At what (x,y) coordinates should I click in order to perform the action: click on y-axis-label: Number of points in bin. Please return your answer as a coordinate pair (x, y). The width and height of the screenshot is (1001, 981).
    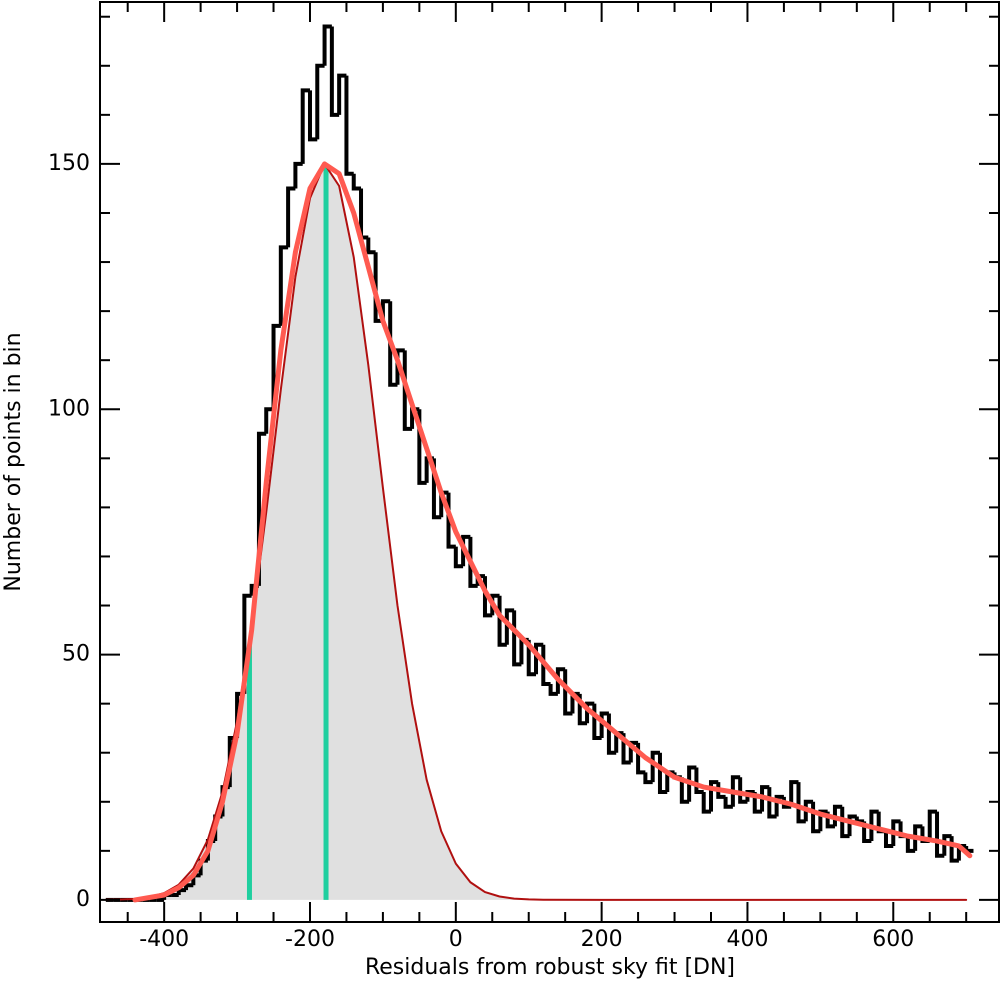
    Looking at the image, I should click on (13, 461).